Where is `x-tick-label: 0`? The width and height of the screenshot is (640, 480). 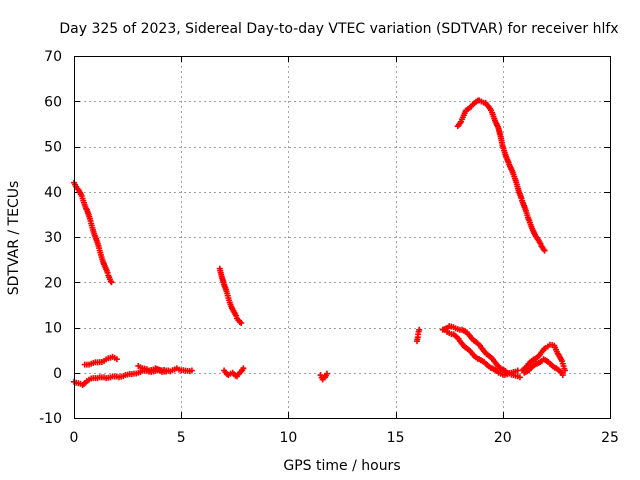 x-tick-label: 0 is located at coordinates (74, 438).